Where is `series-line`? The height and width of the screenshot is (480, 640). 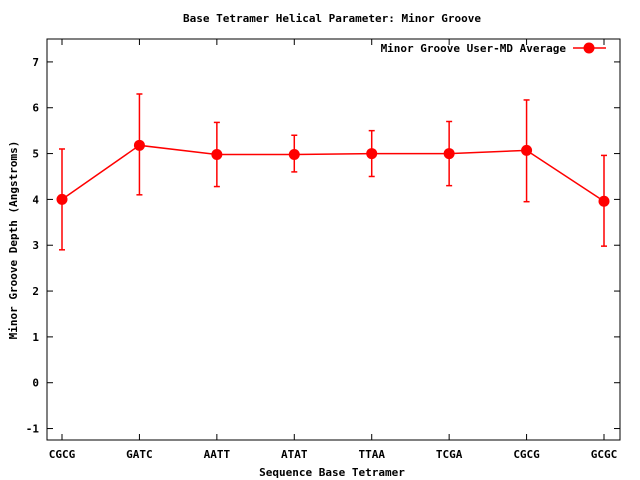
series-line is located at coordinates (333, 173).